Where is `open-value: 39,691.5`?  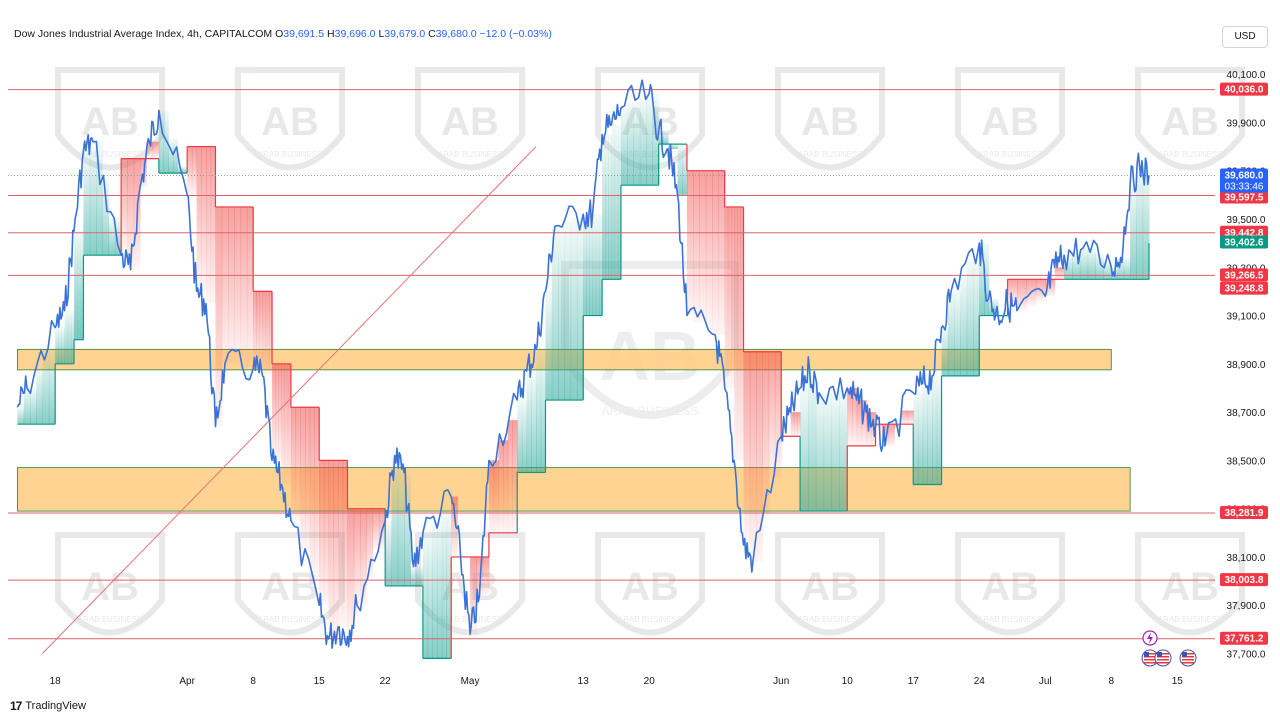
open-value: 39,691.5 is located at coordinates (304, 34).